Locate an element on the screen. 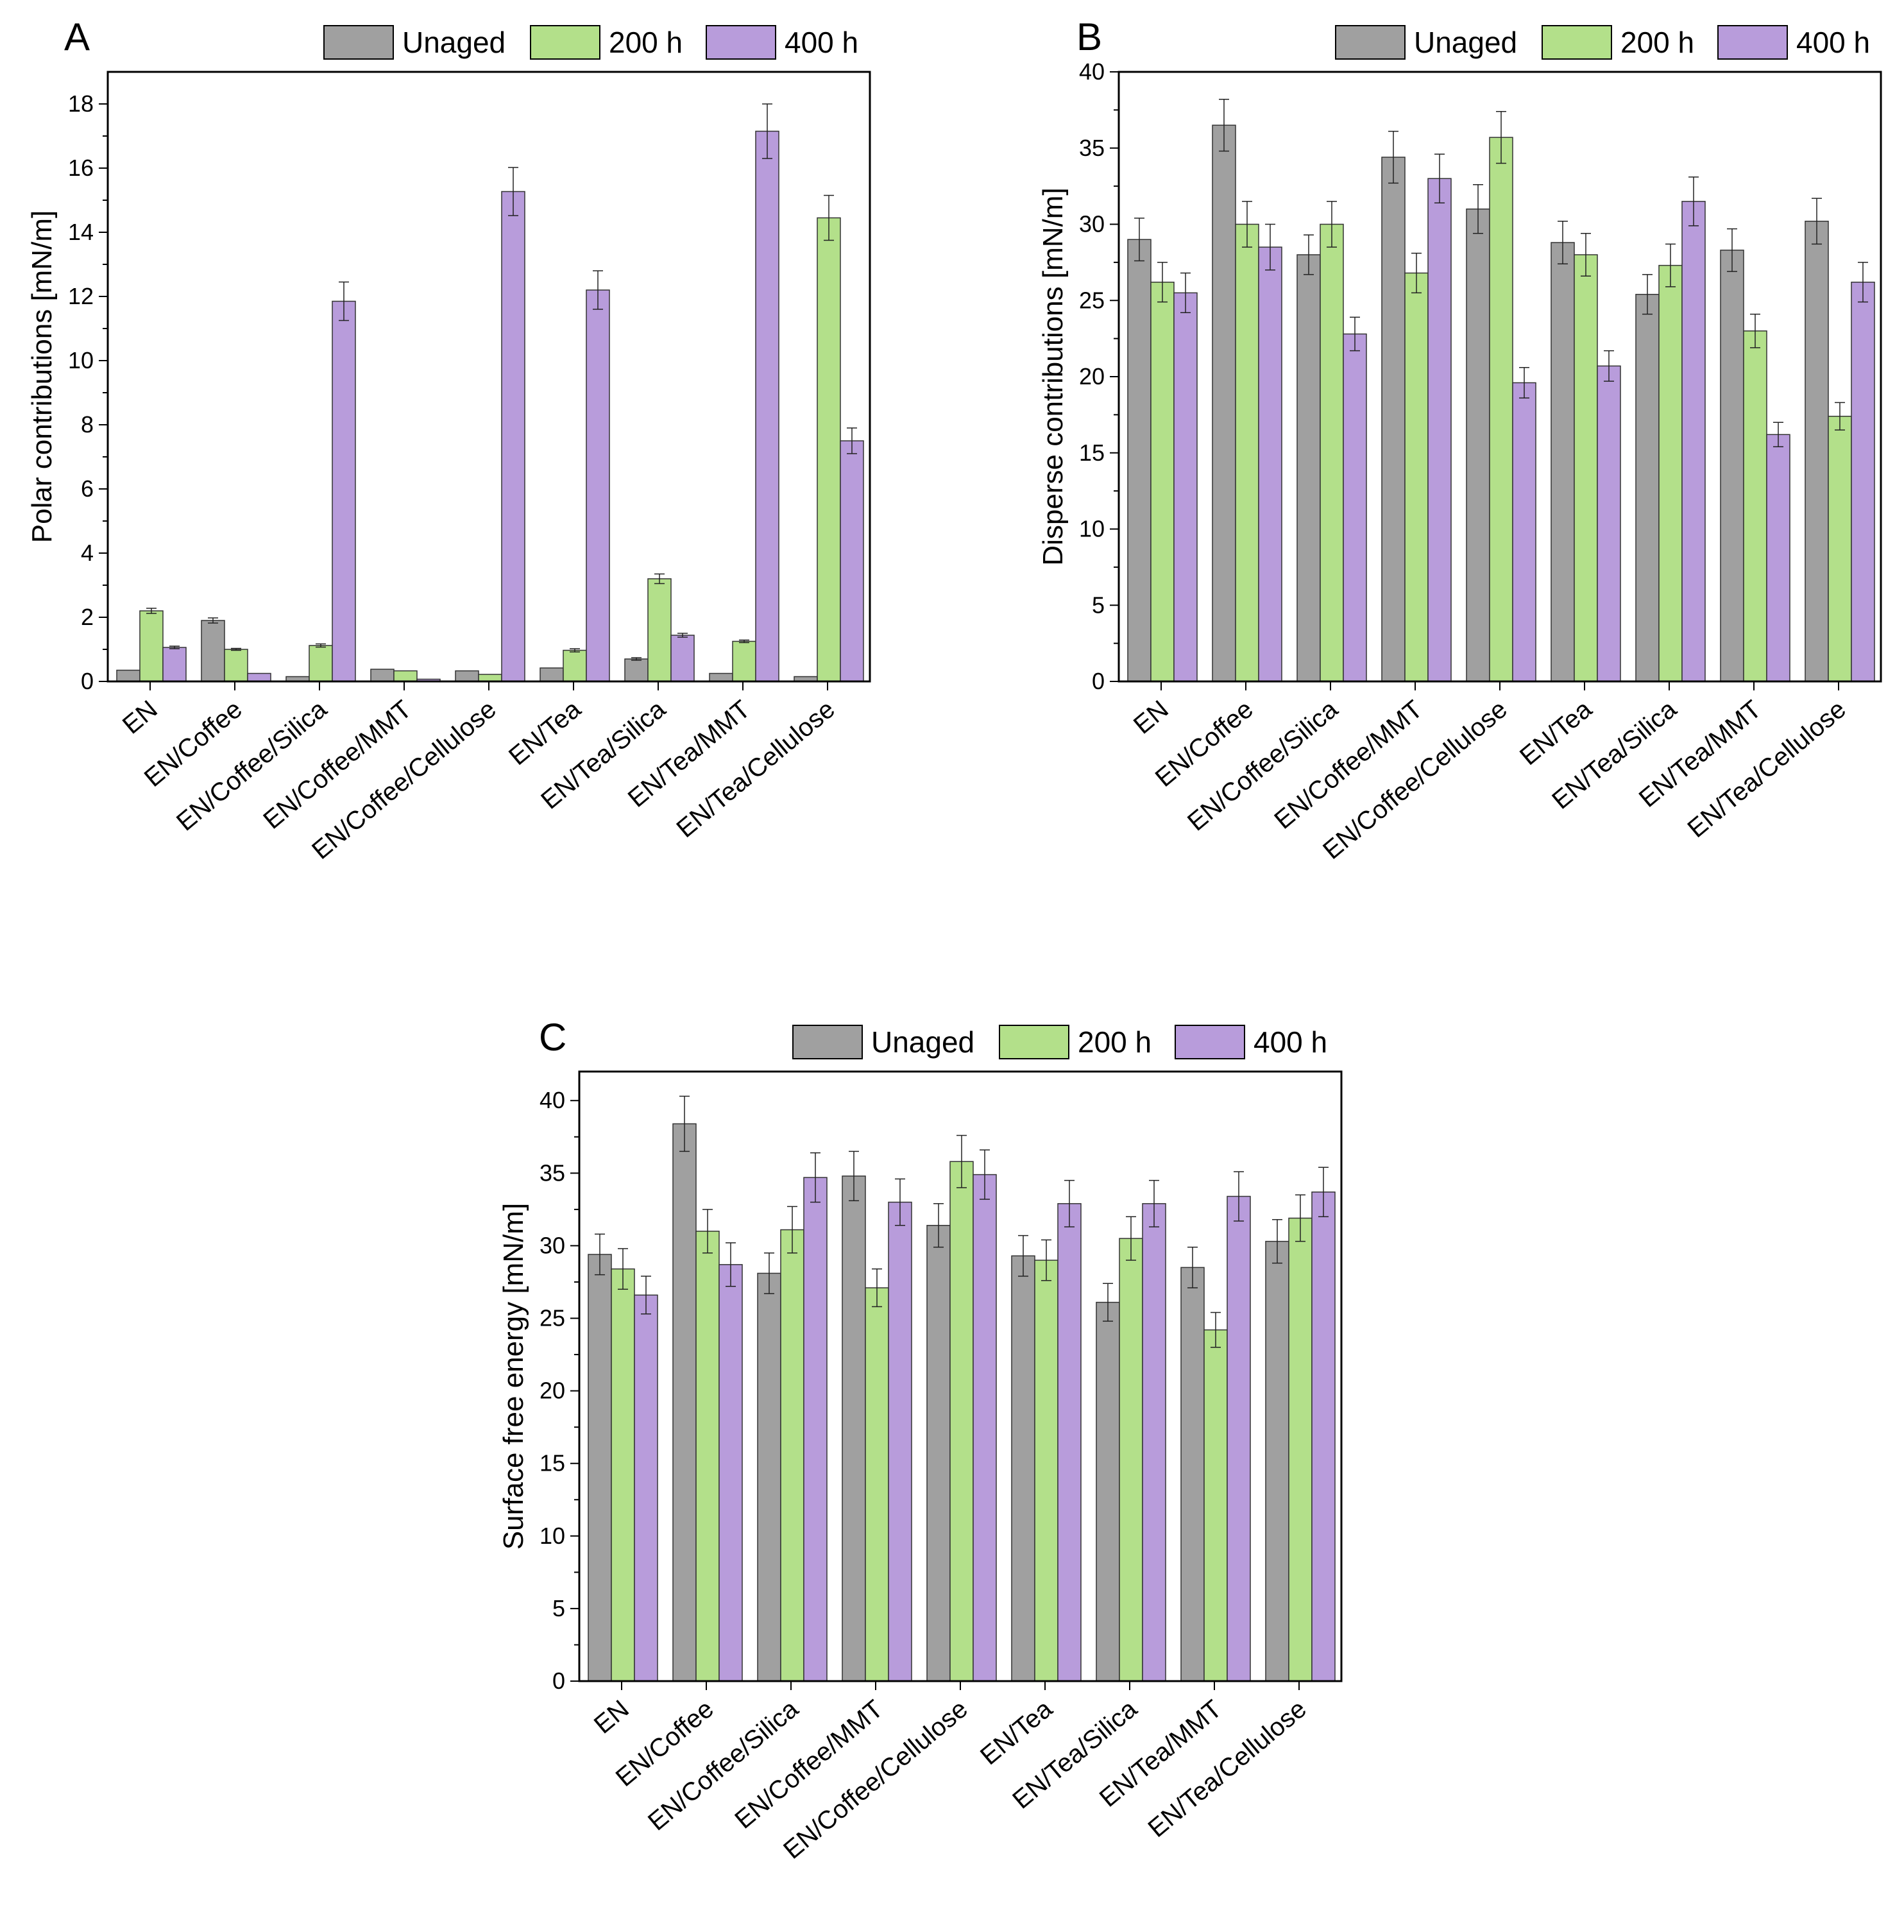 The width and height of the screenshot is (1904, 1932). bar-b-en-tea-mmt-unaged is located at coordinates (1732, 466).